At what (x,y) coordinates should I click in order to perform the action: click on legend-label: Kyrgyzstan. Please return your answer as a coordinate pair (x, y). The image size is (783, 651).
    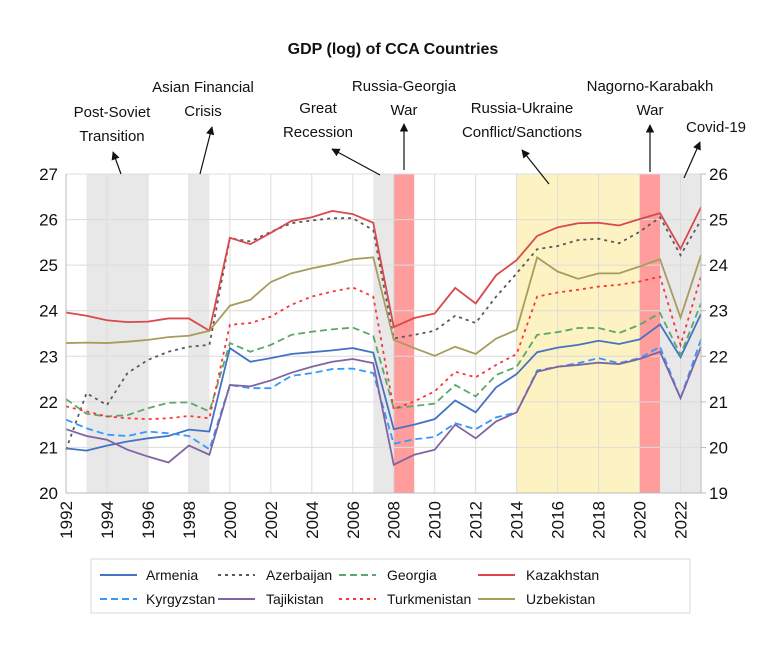
    Looking at the image, I should click on (180, 599).